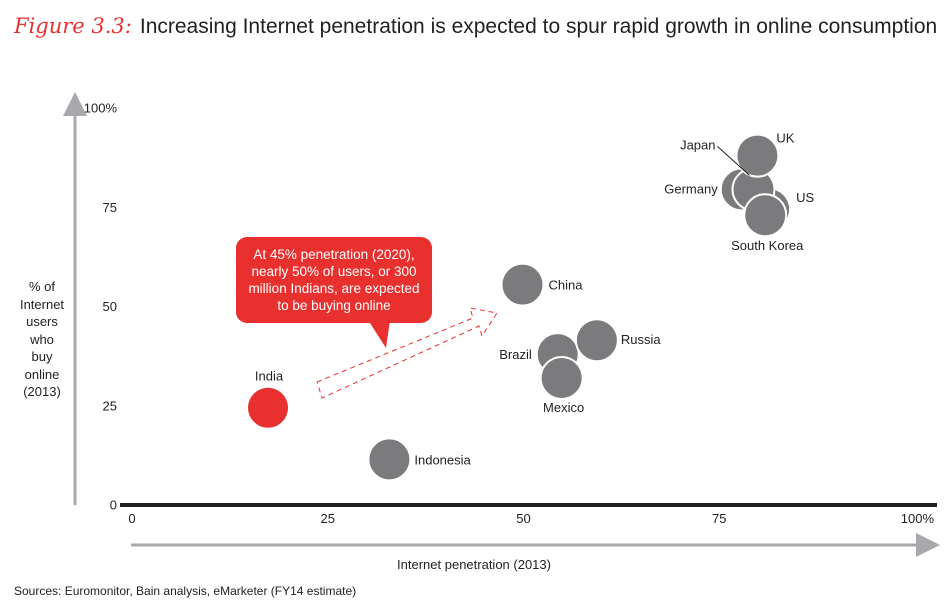 The height and width of the screenshot is (613, 950). What do you see at coordinates (474, 564) in the screenshot?
I see `x-axis-label: Internet penetration (2013)` at bounding box center [474, 564].